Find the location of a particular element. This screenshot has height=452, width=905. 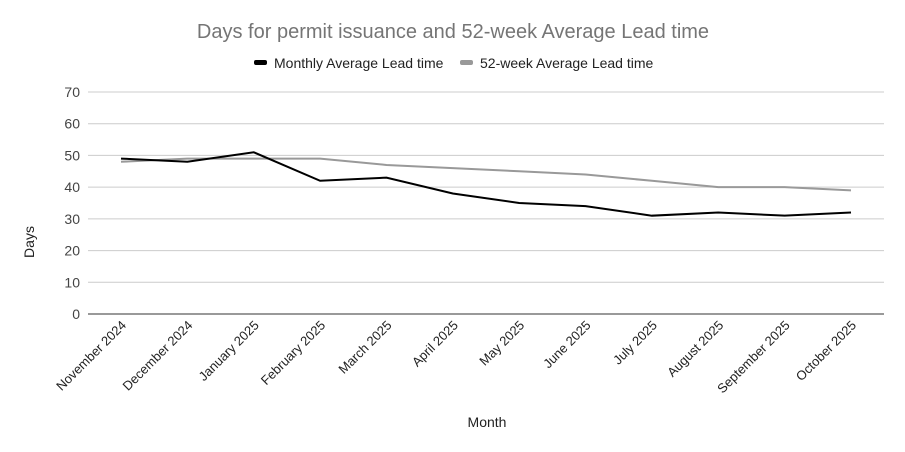

x-tick-label: June 2025 is located at coordinates (567, 345).